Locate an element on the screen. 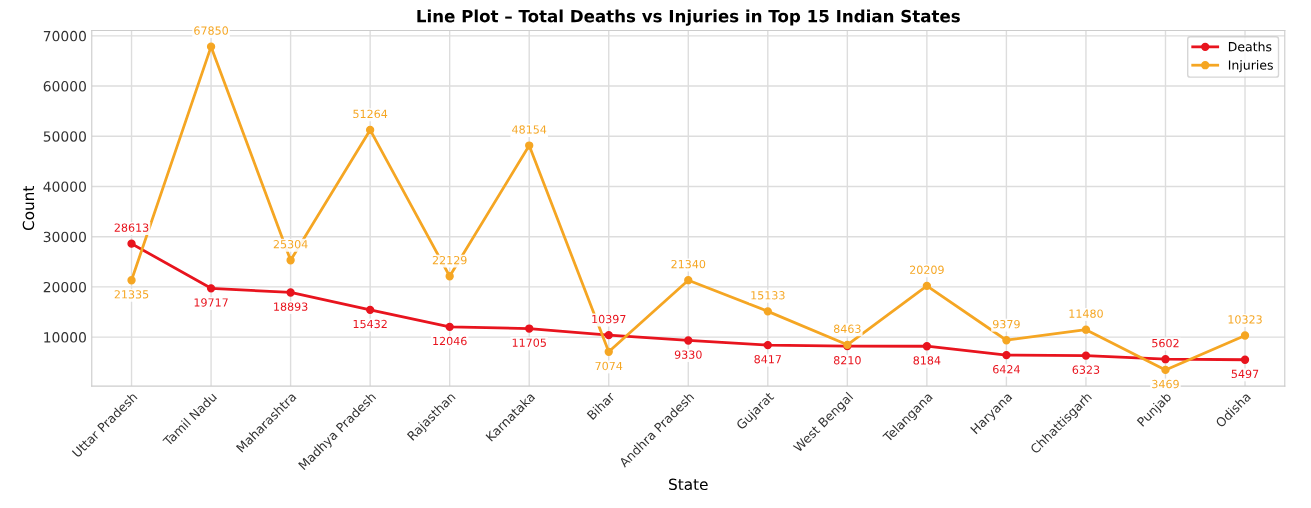 The height and width of the screenshot is (508, 1311). data-label: 10323 is located at coordinates (1245, 319).